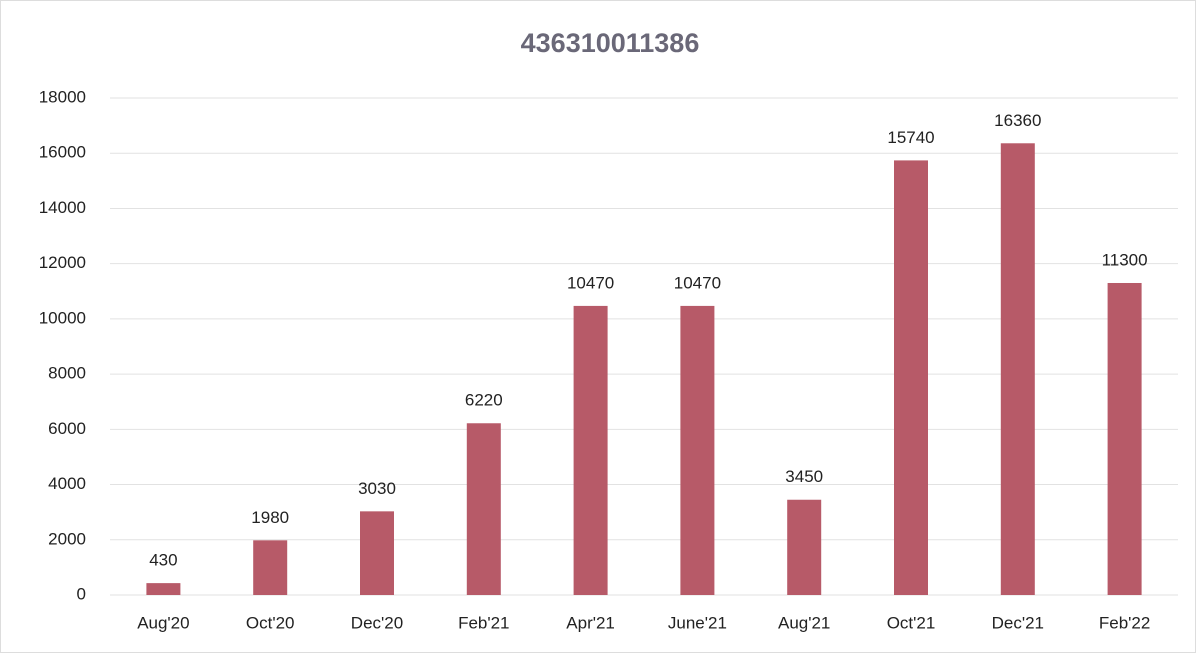 The image size is (1196, 653). I want to click on y-tick-label: 8000, so click(67, 373).